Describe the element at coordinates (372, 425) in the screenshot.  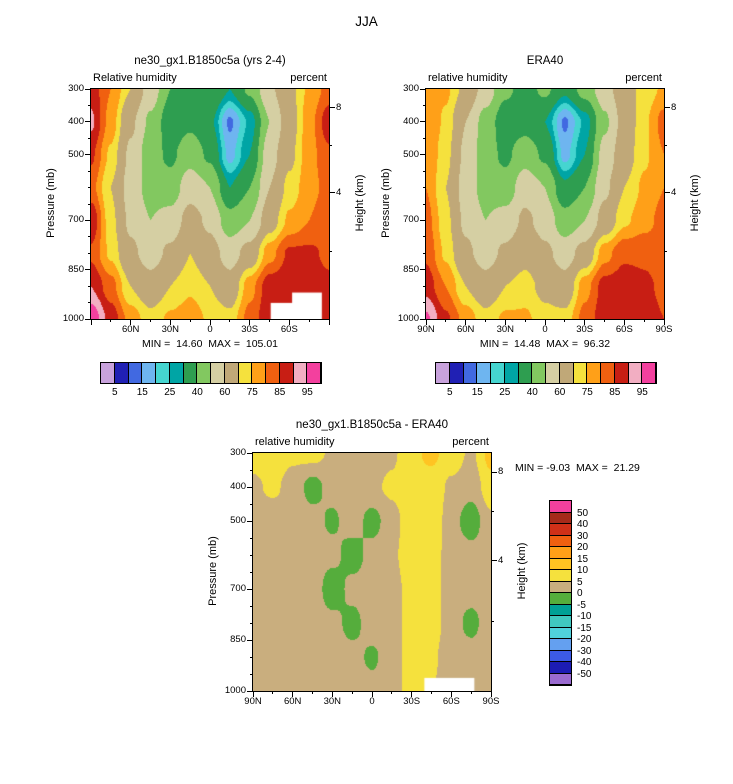
I see `panel-difference-title: ne30_gx1.B1850c5a - ERA40` at that location.